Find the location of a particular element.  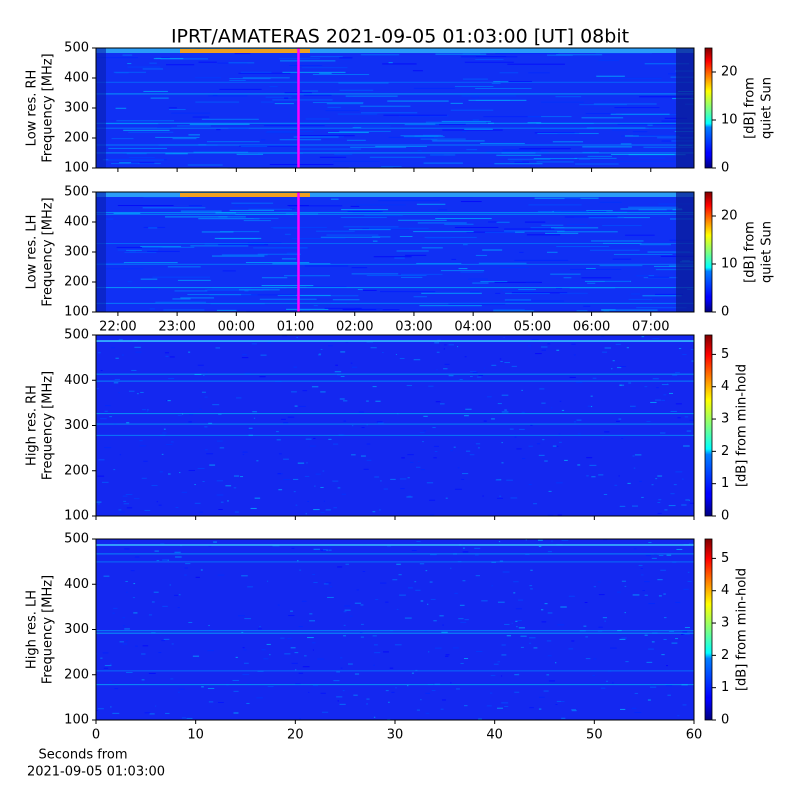

colorbar-tick-label: 1 is located at coordinates (725, 687).